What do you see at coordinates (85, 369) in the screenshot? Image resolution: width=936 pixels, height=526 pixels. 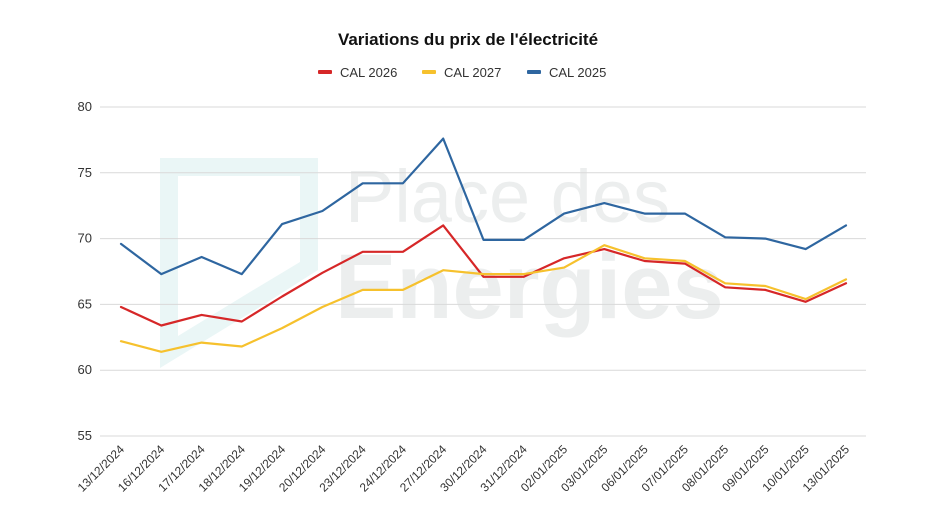 I see `y-tick-label: 60` at bounding box center [85, 369].